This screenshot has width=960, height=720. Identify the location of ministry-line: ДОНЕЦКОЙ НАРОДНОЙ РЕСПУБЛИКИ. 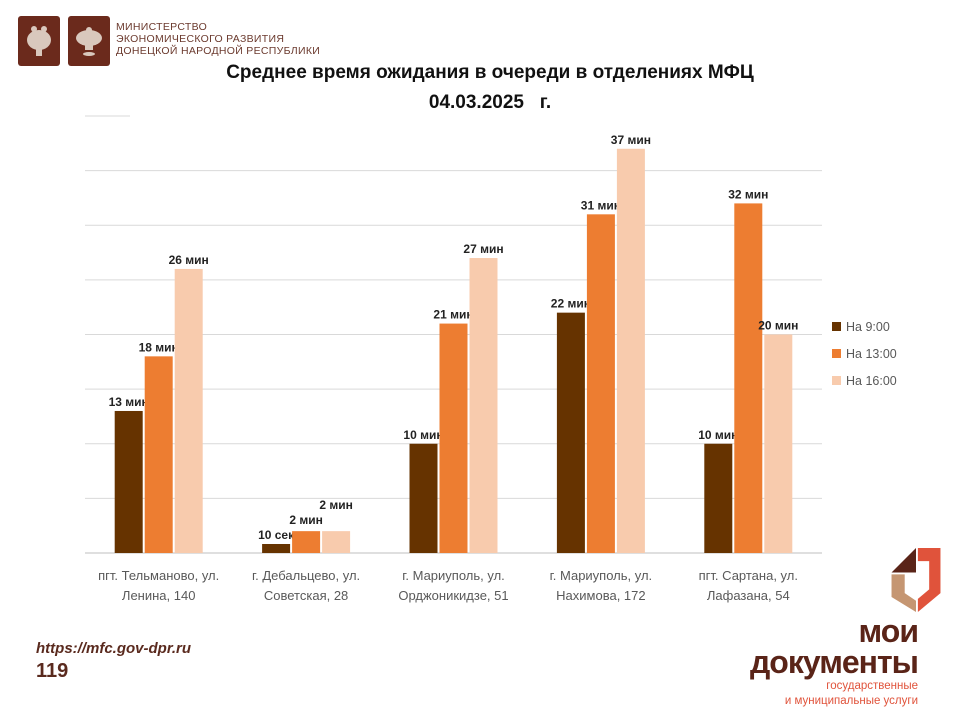
(218, 51).